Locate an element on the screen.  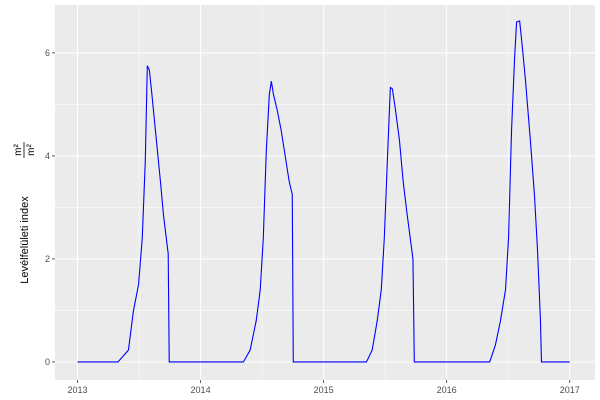
y-axis-title: Levélfelületi index m² m² is located at coordinates (25, 213).